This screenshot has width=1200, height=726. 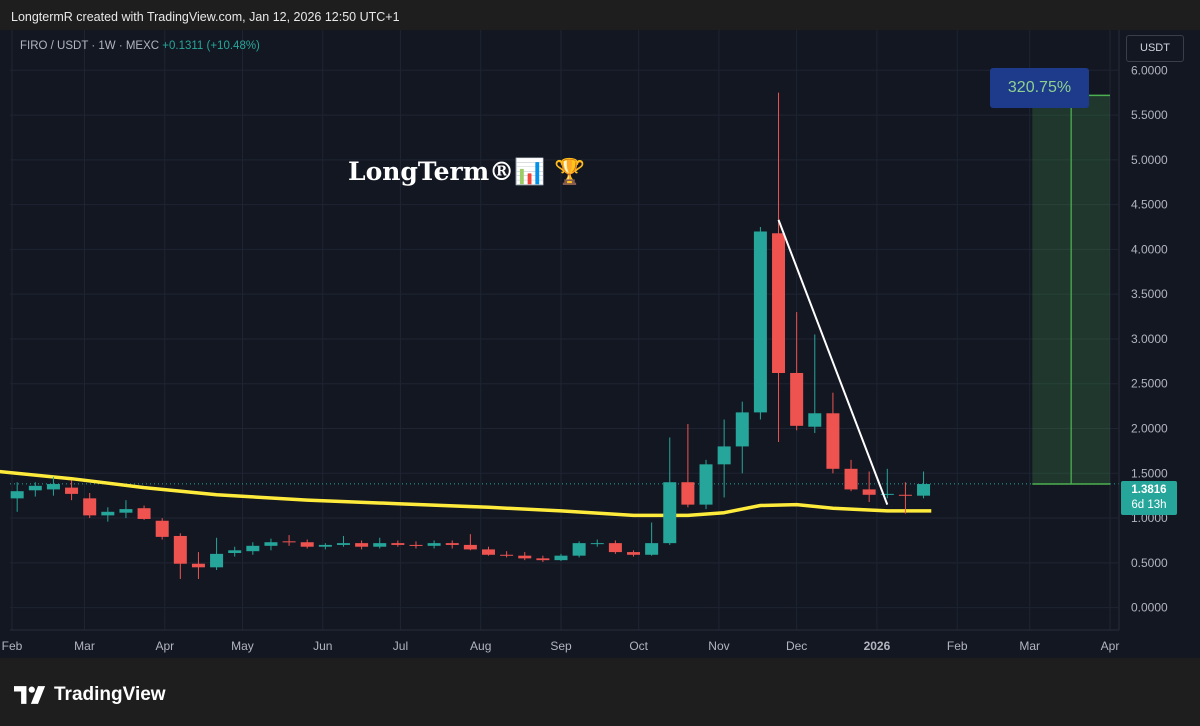 What do you see at coordinates (1149, 160) in the screenshot?
I see `y-tick-label: 5.0000` at bounding box center [1149, 160].